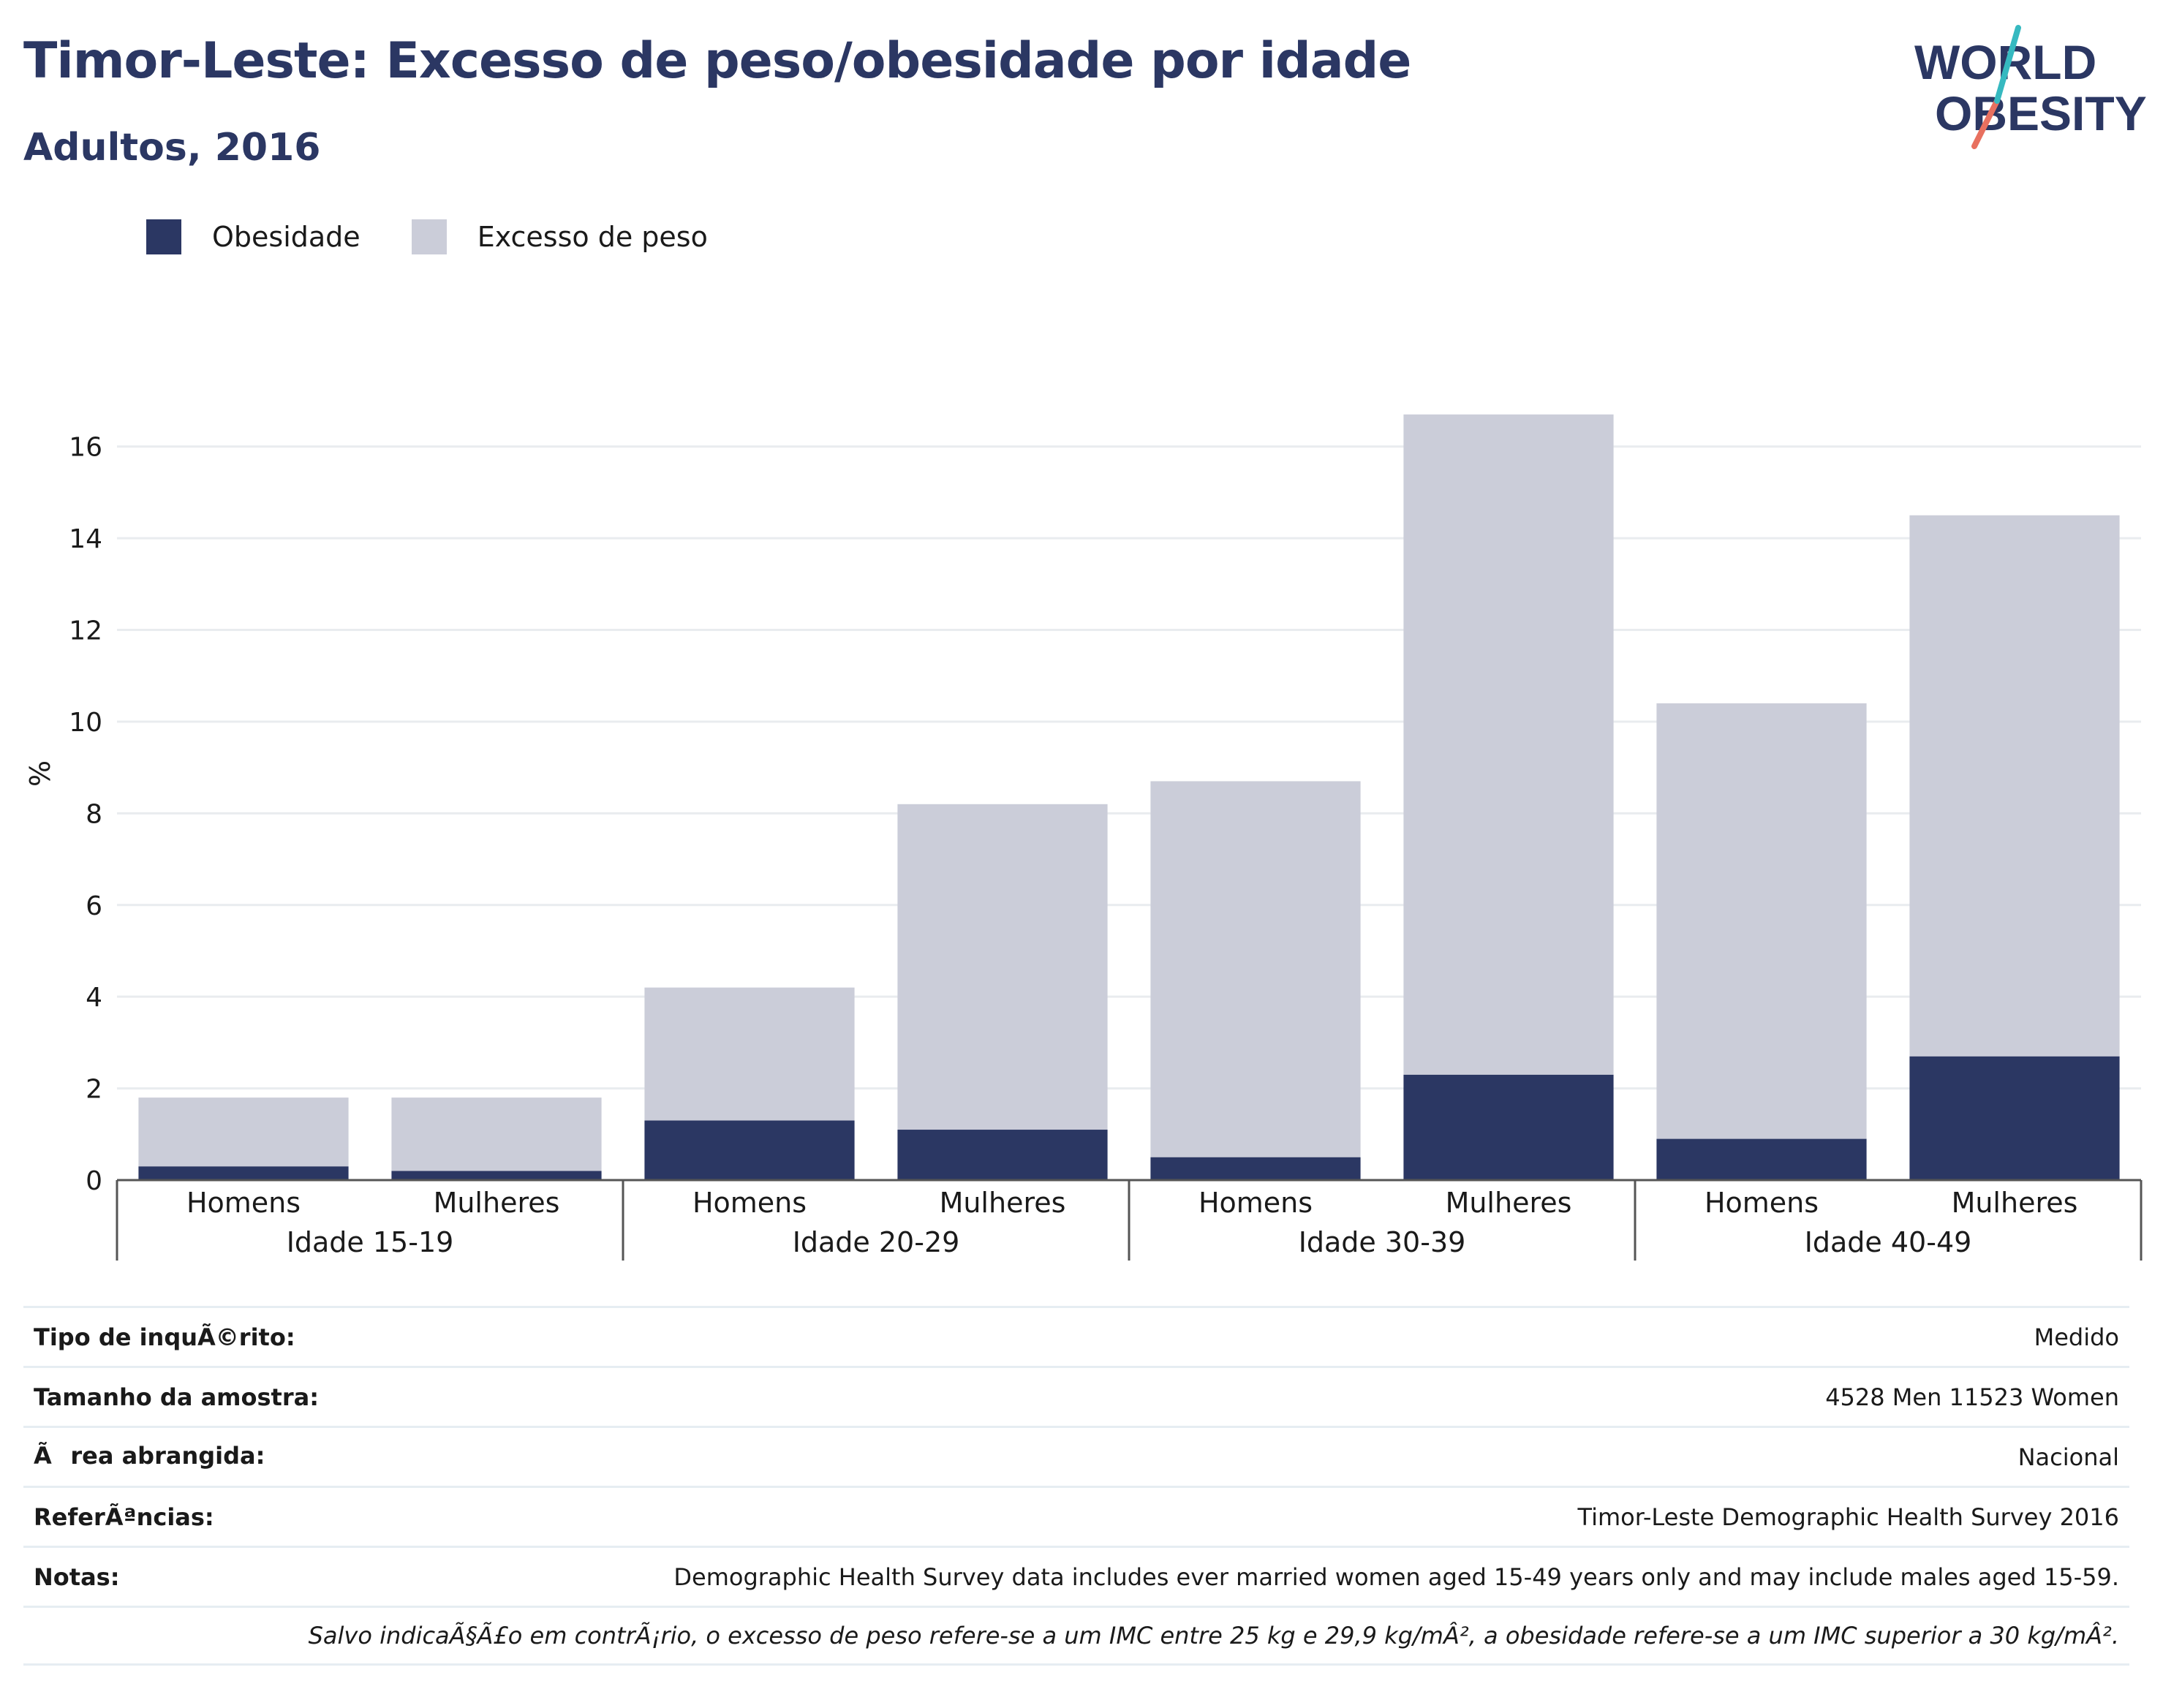 Image resolution: width=2163 pixels, height=1708 pixels. Describe the element at coordinates (1076, 1396) in the screenshot. I see `info-row-sample-size: Tamanho da amostra: 4528 Men 11523 Women` at that location.